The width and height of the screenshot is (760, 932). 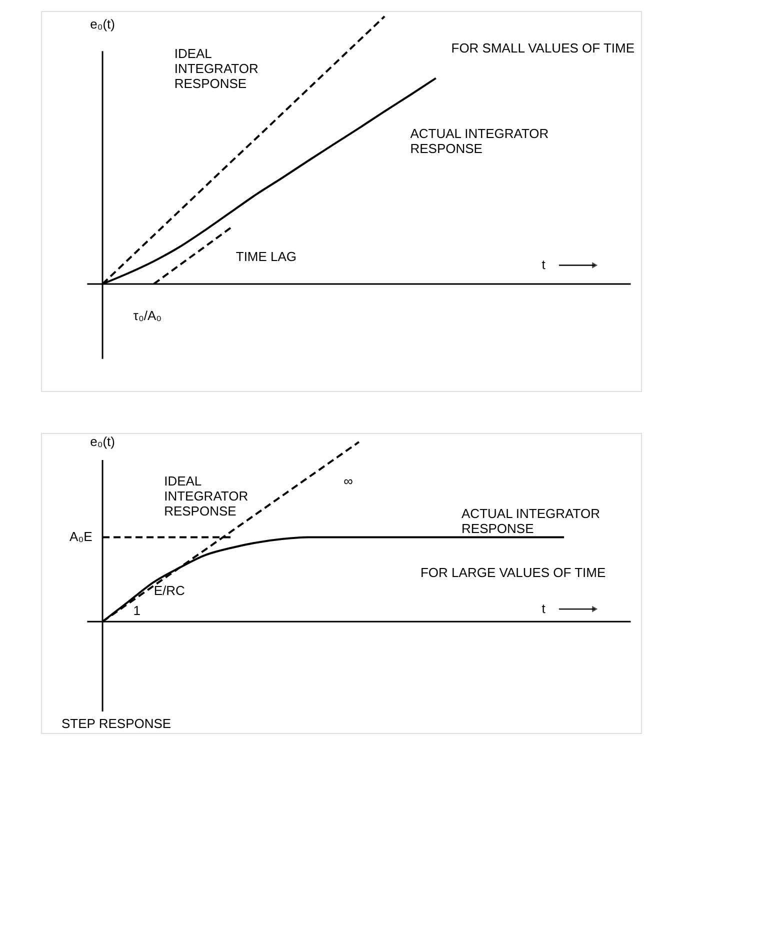 I want to click on text: τ₀/A₀, so click(x=147, y=316).